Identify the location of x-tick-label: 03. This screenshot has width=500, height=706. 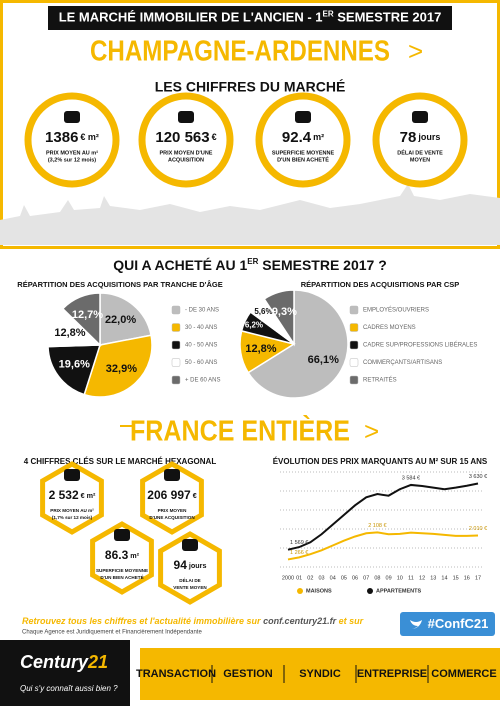
(321, 578).